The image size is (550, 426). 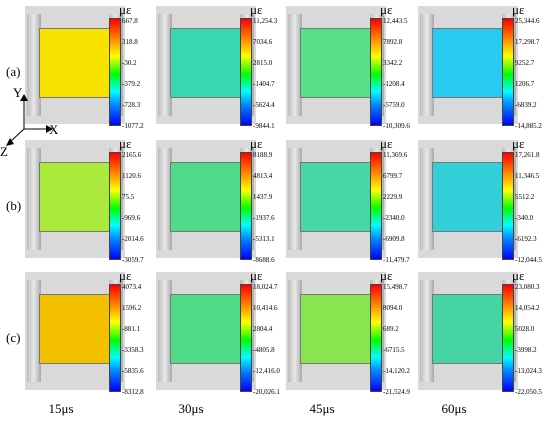 What do you see at coordinates (528, 392) in the screenshot?
I see `colorbar-tick-label: -22,050.5` at bounding box center [528, 392].